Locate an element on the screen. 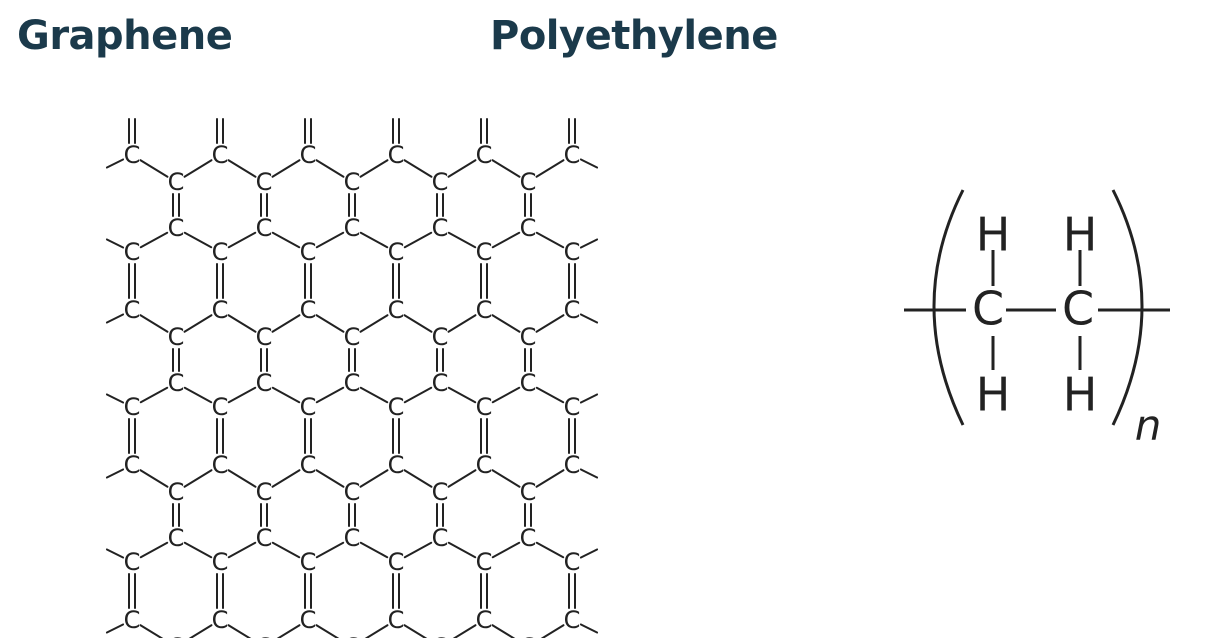  right-bracket is located at coordinates (1127, 307).